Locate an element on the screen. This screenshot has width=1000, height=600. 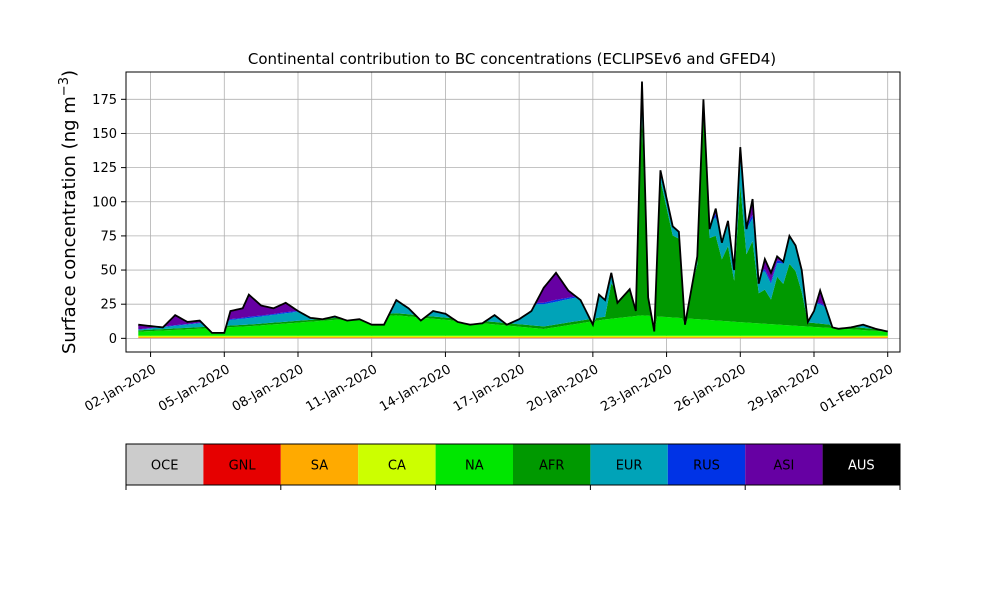
colorbar-legend: OCE GNL SA CA NA AFR EUR RUS ASI AUS is located at coordinates (513, 466).